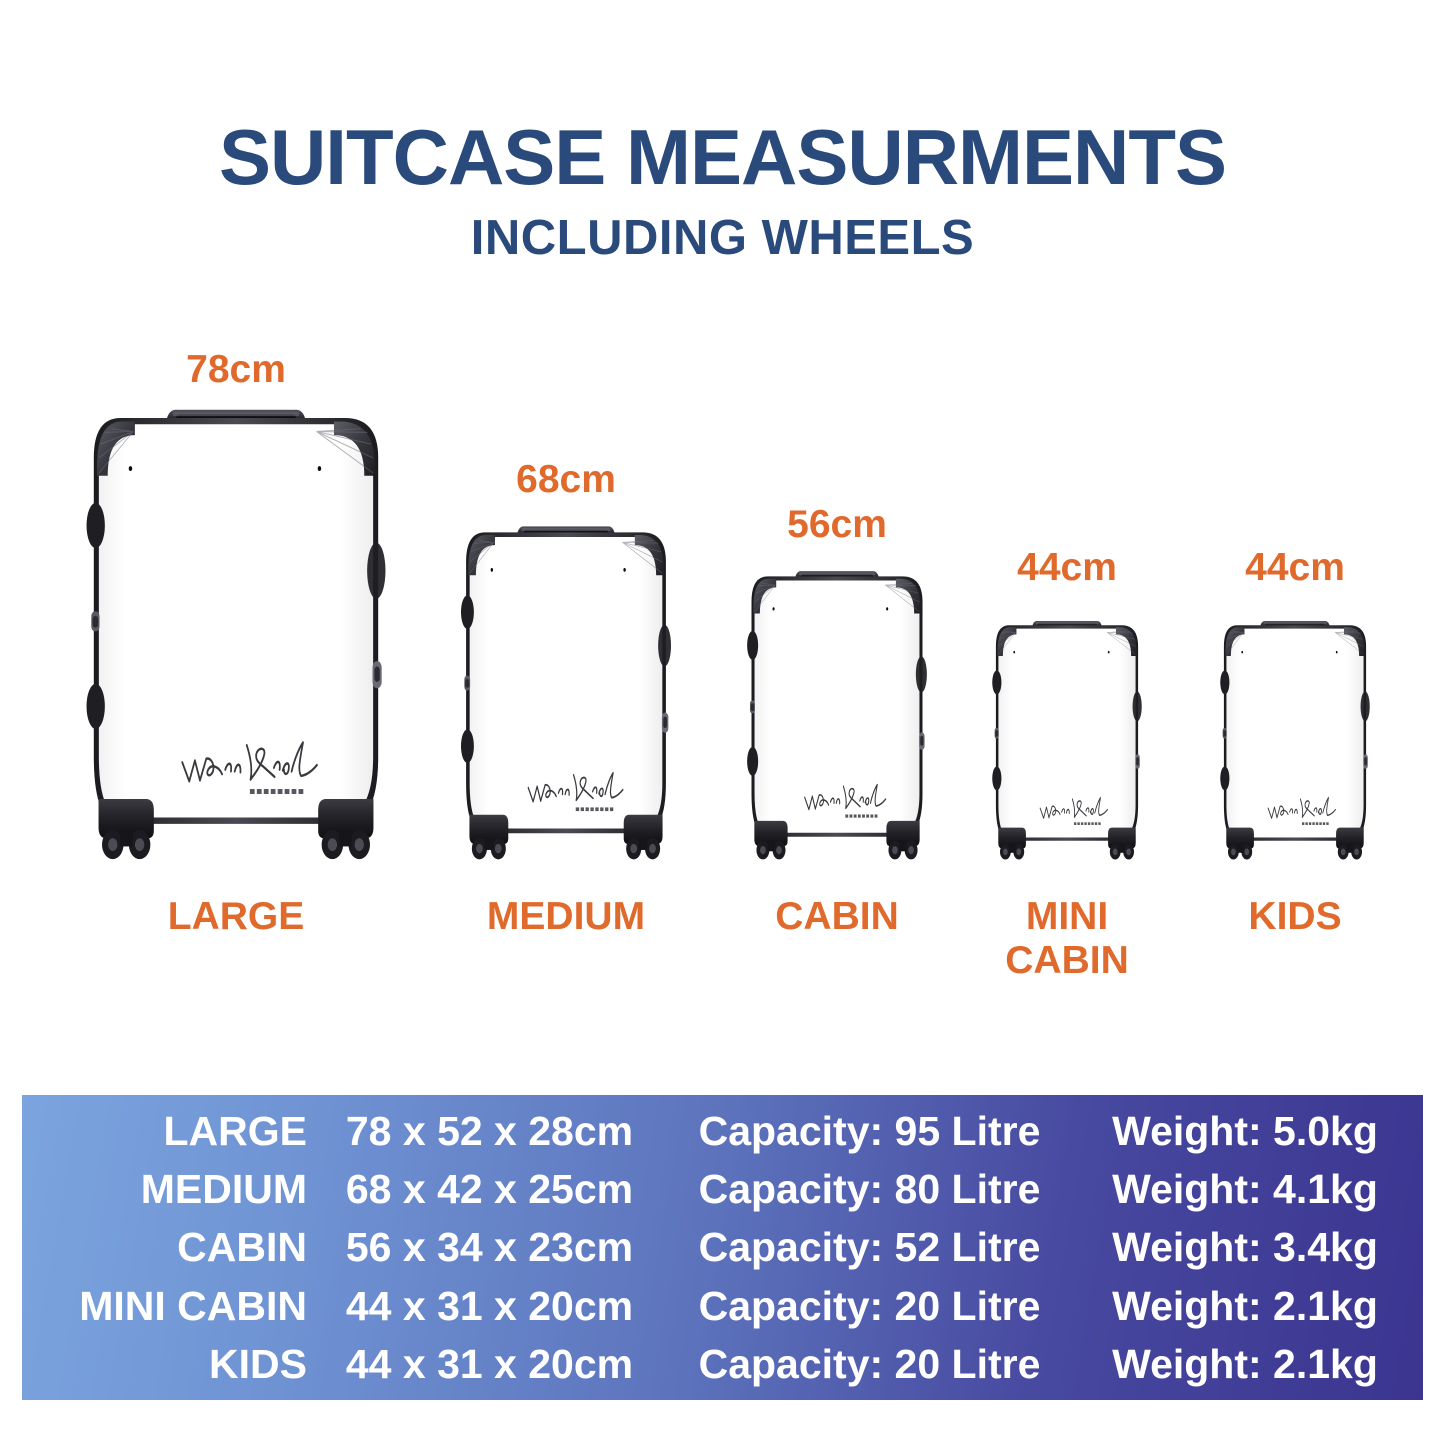  I want to click on suitcase-name-label: MEDIUM, so click(566, 916).